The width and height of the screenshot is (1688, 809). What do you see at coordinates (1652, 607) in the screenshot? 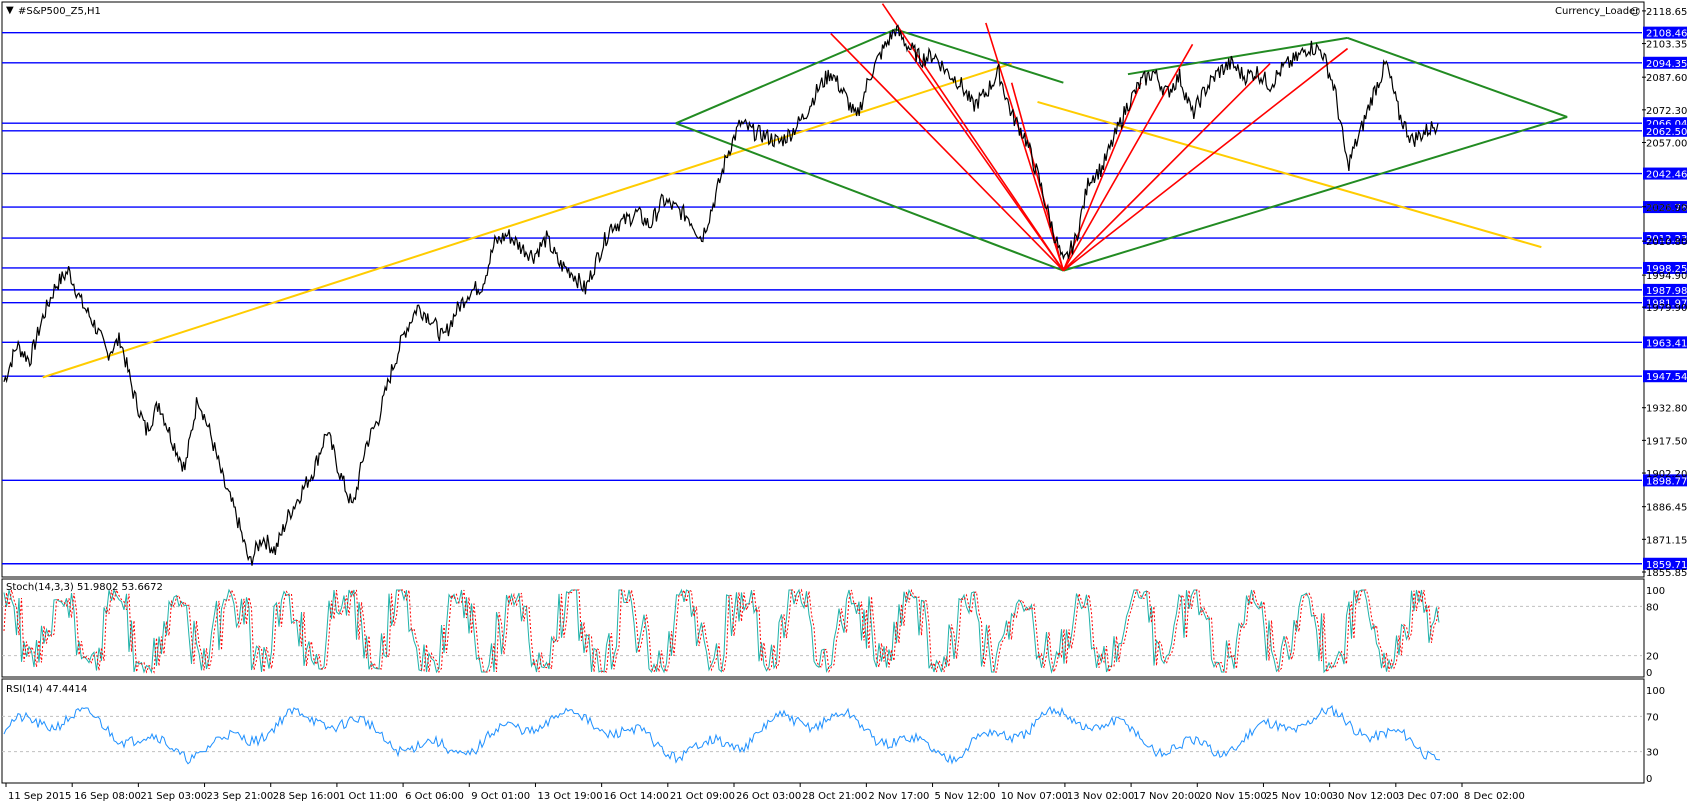
I see `stoch-y-label: 80` at bounding box center [1652, 607].